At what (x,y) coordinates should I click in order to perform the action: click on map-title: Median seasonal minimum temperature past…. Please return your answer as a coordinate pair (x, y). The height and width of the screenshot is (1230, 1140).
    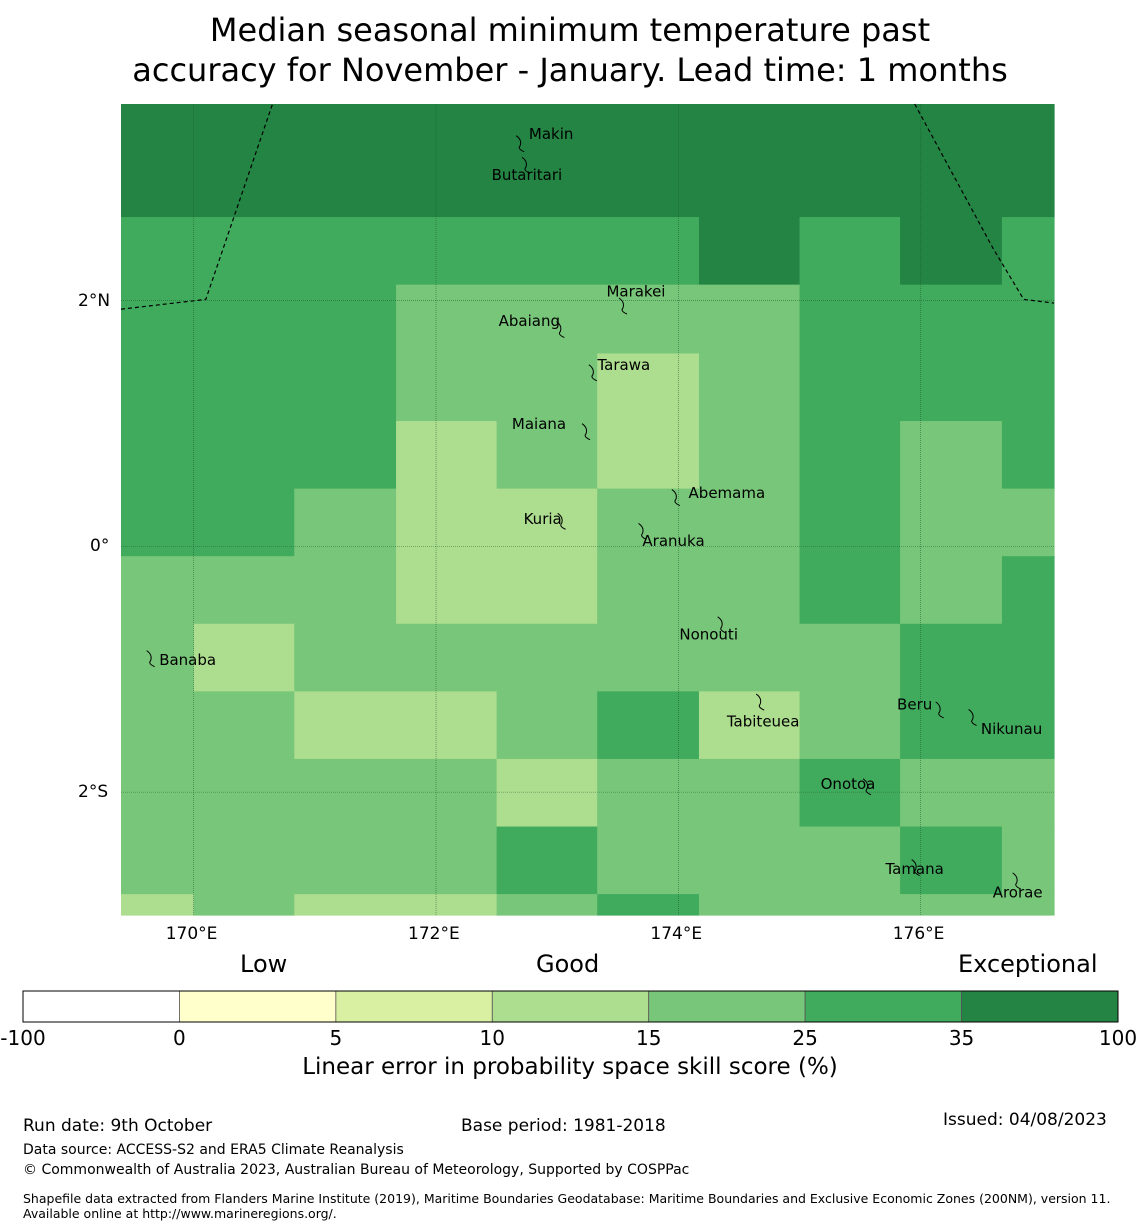
    Looking at the image, I should click on (570, 50).